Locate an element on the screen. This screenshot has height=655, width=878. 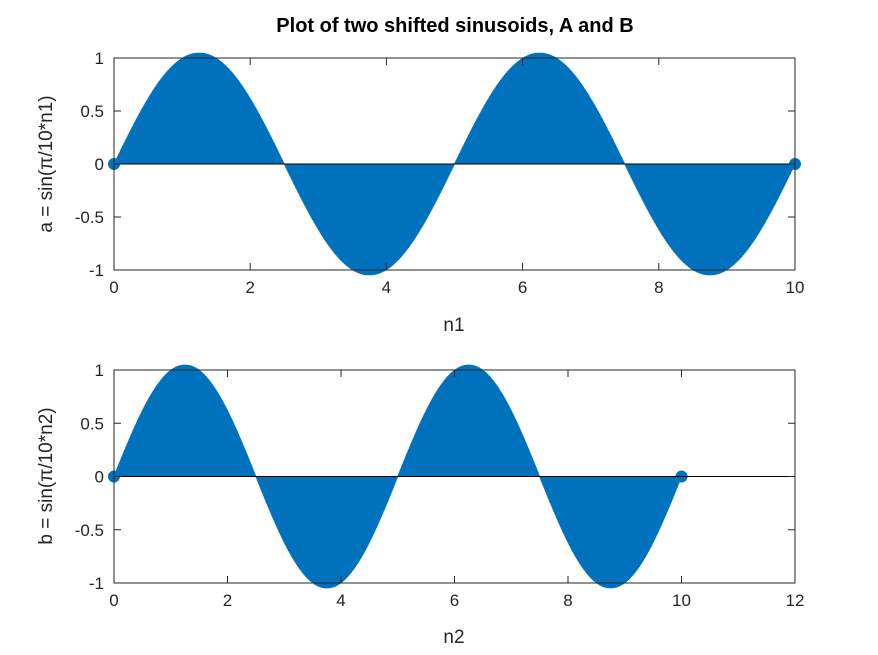
y-tick-label-bottom-3: 0.5 is located at coordinates (92, 423).